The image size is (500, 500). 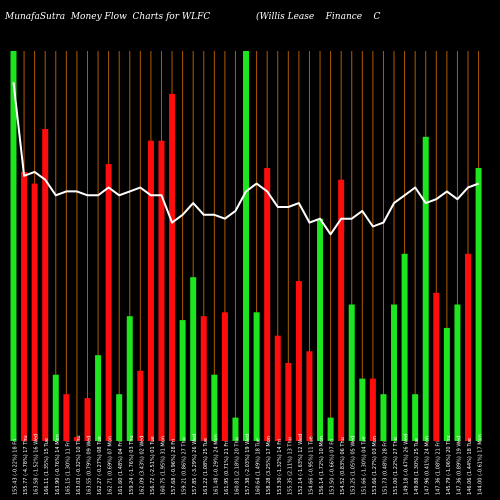 What do you see at coordinates (108, 17) in the screenshot?
I see `chart-title: MunafaSutra Money Flow Charts for WLFC` at bounding box center [108, 17].